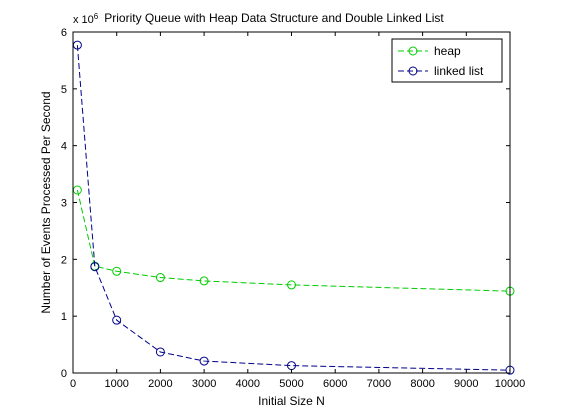 This screenshot has height=420, width=561. Describe the element at coordinates (413, 51) in the screenshot. I see `legend-marker-heap` at that location.